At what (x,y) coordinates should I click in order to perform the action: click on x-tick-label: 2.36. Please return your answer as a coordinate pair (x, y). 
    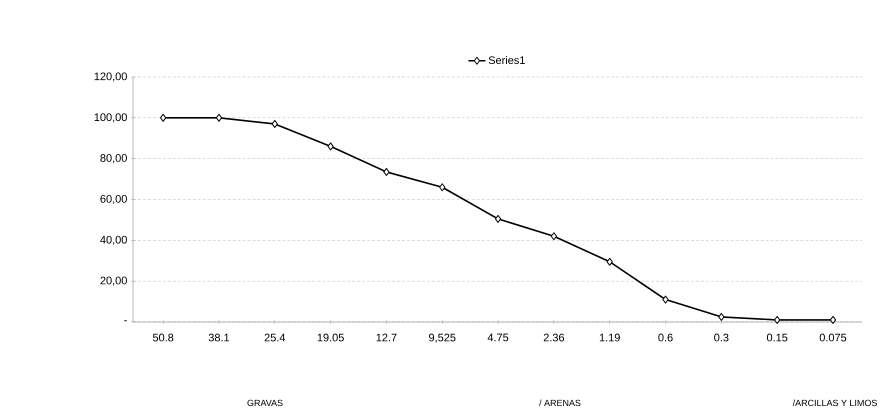
    Looking at the image, I should click on (554, 338).